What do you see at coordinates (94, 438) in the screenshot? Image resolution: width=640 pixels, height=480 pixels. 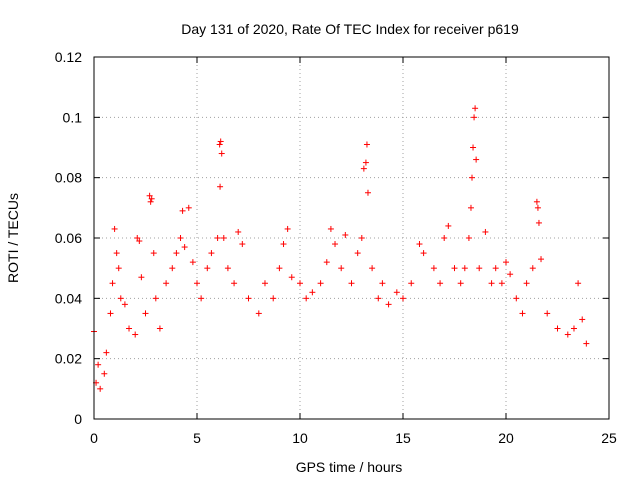 I see `x-tick-label: 0` at bounding box center [94, 438].